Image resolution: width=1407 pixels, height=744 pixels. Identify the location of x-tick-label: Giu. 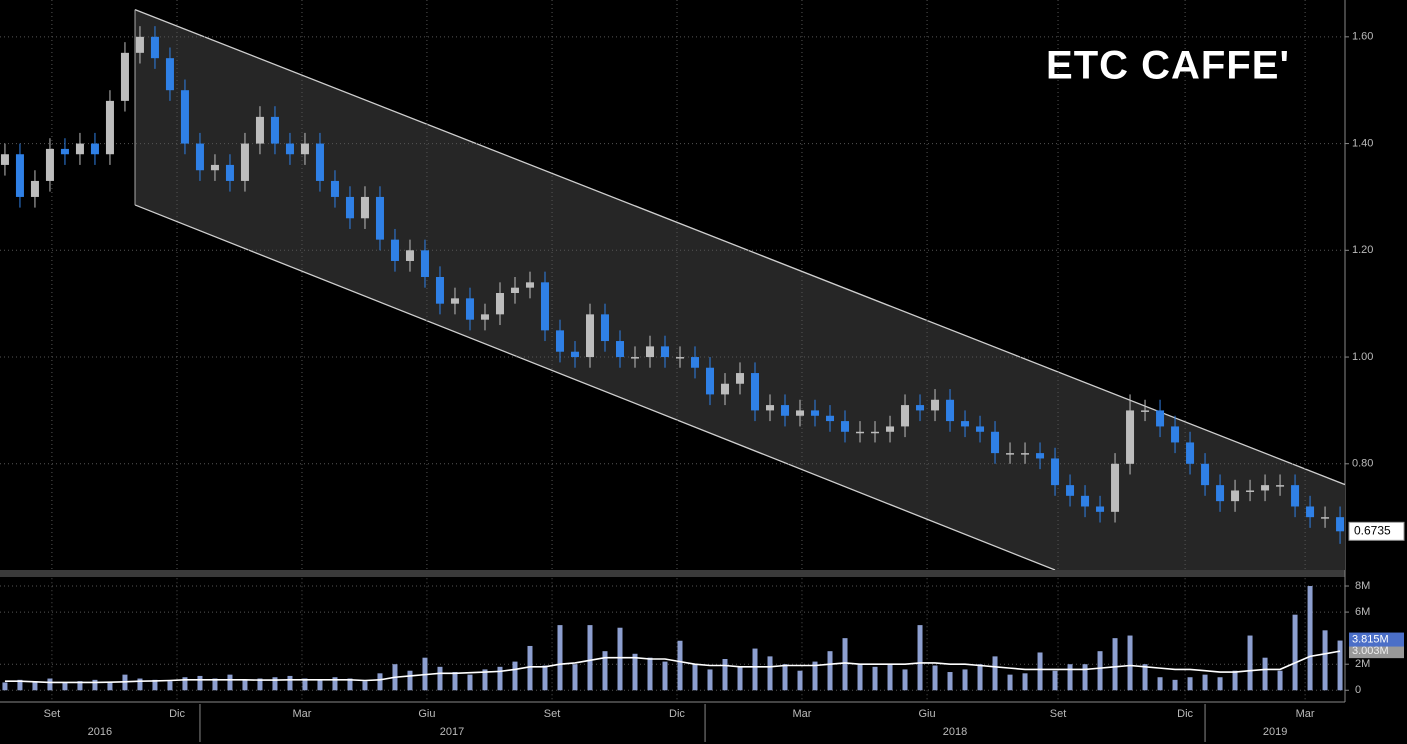
(927, 714).